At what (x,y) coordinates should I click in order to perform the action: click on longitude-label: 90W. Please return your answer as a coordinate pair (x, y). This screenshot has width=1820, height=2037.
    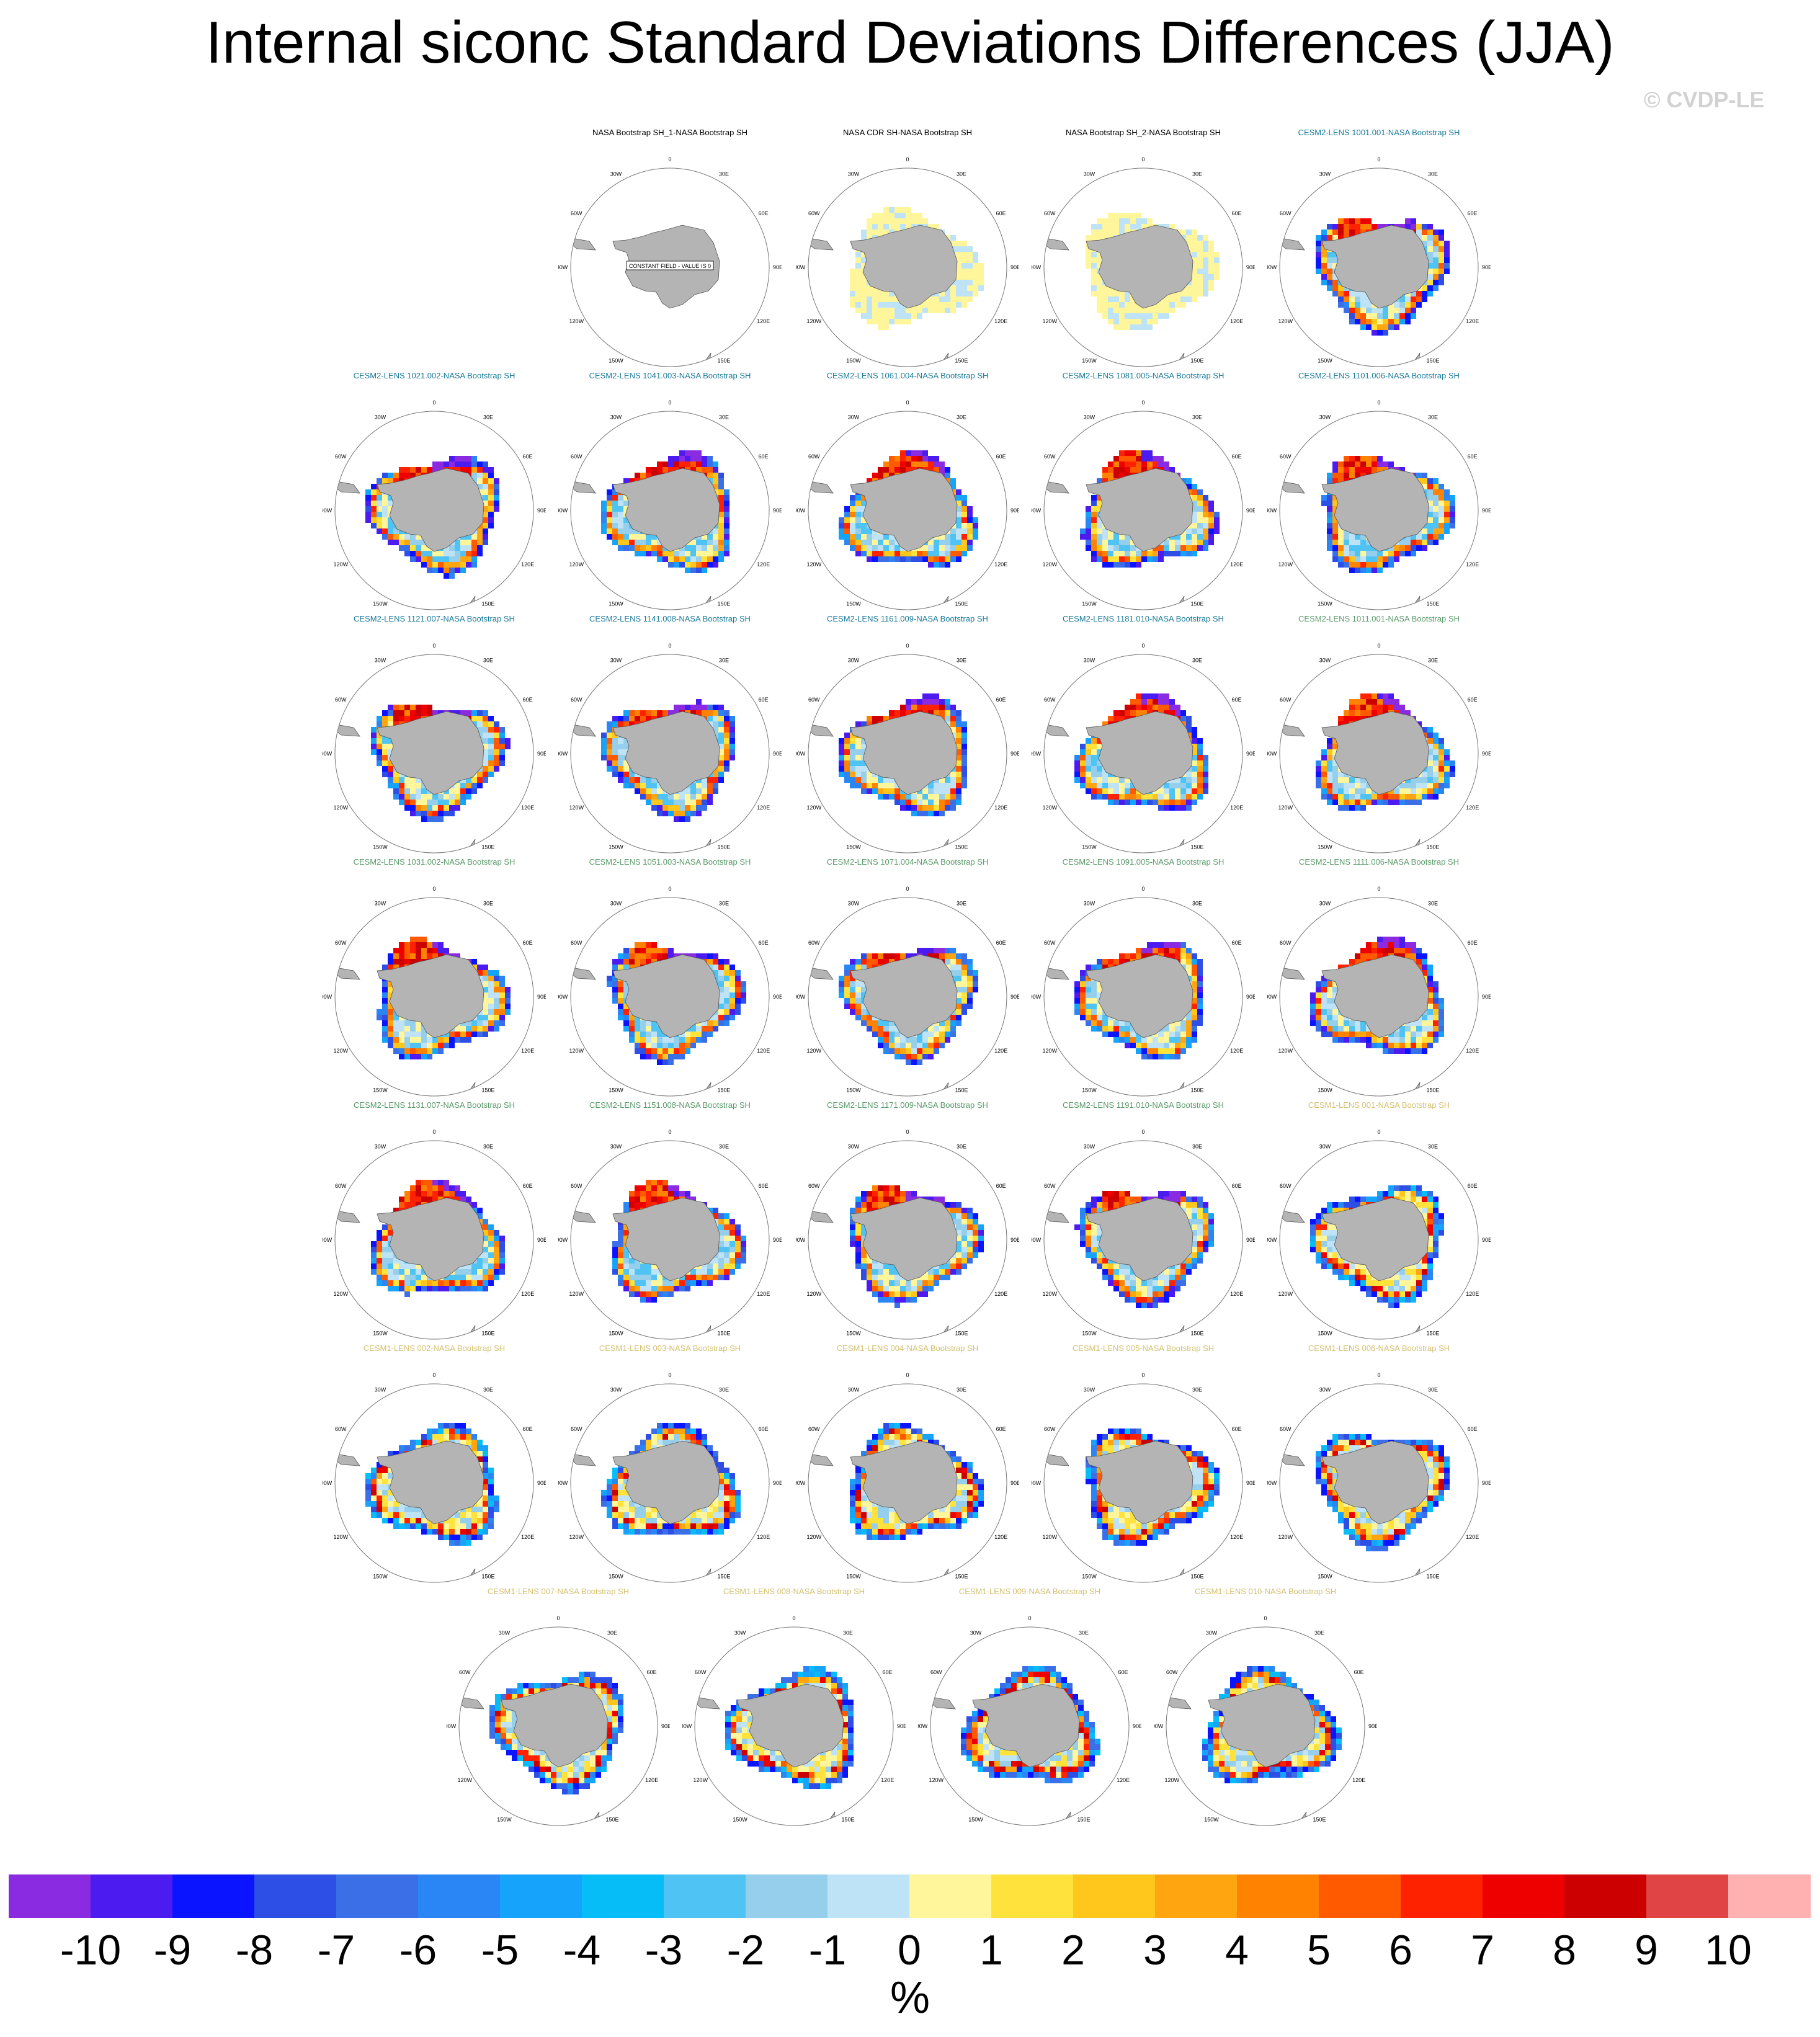
    Looking at the image, I should click on (801, 267).